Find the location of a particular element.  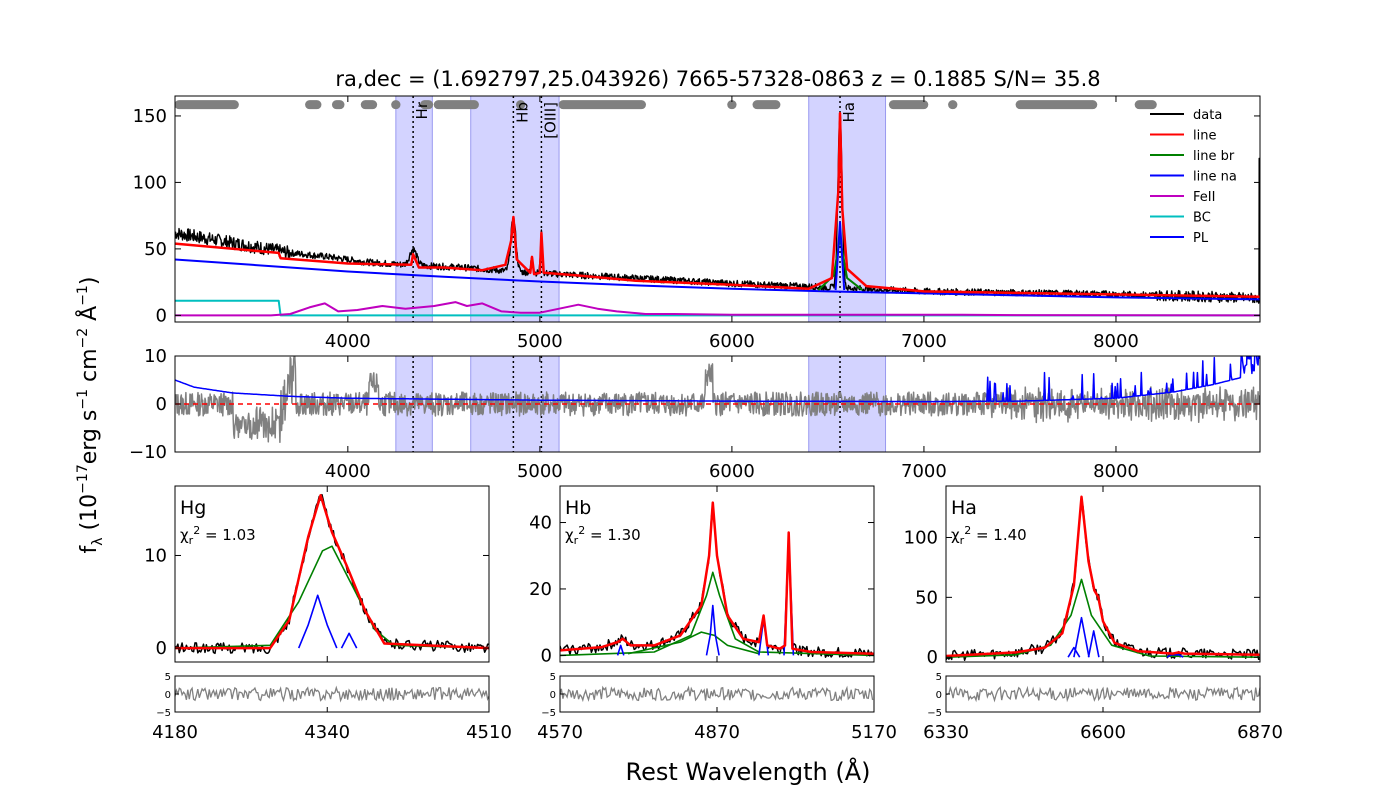

feii-series is located at coordinates (717, 309).